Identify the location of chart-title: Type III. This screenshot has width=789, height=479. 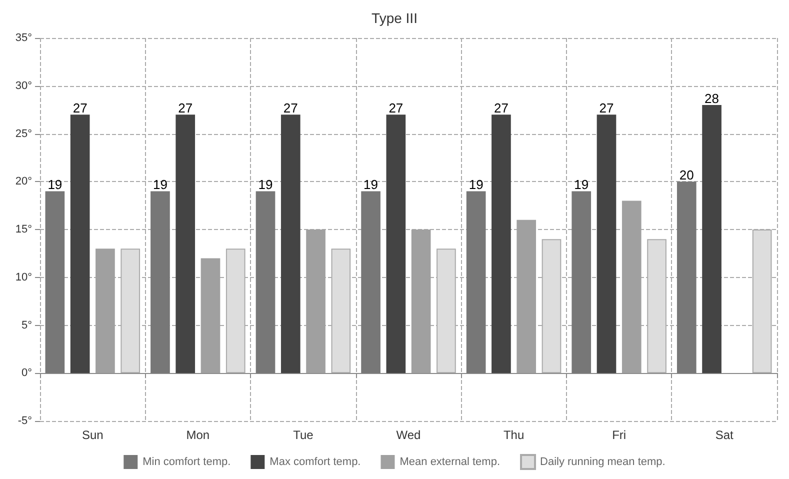
(395, 18).